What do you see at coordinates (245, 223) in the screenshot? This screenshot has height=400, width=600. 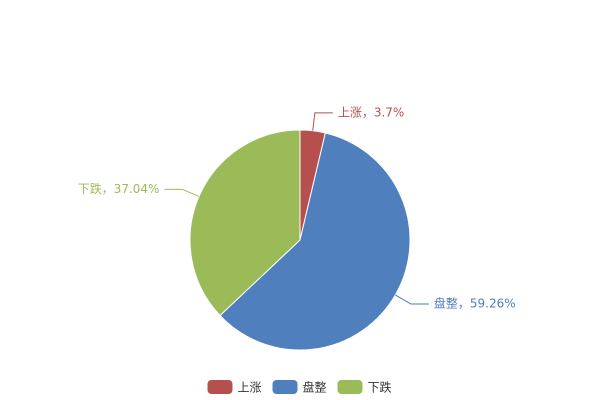 I see `pie-slice` at bounding box center [245, 223].